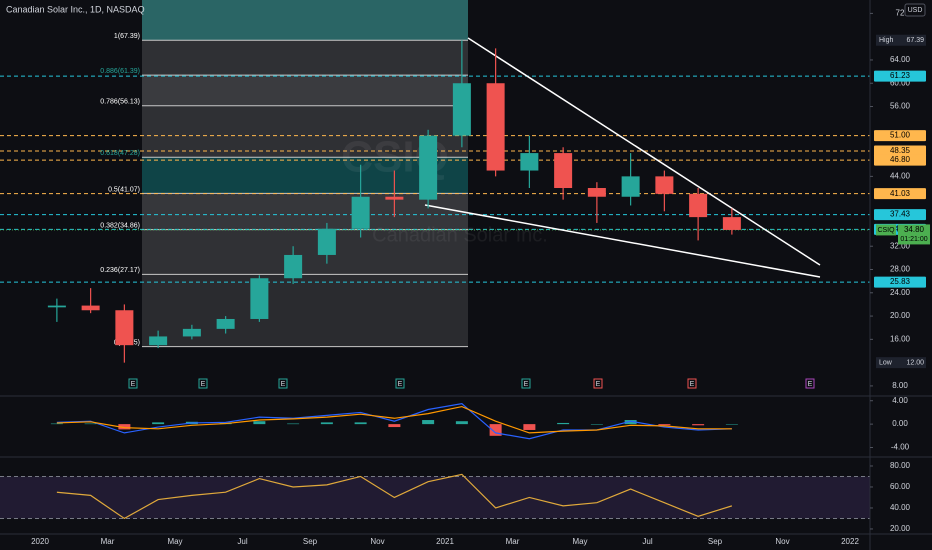  I want to click on watermark-name: Canadian Solar Inc., so click(460, 235).